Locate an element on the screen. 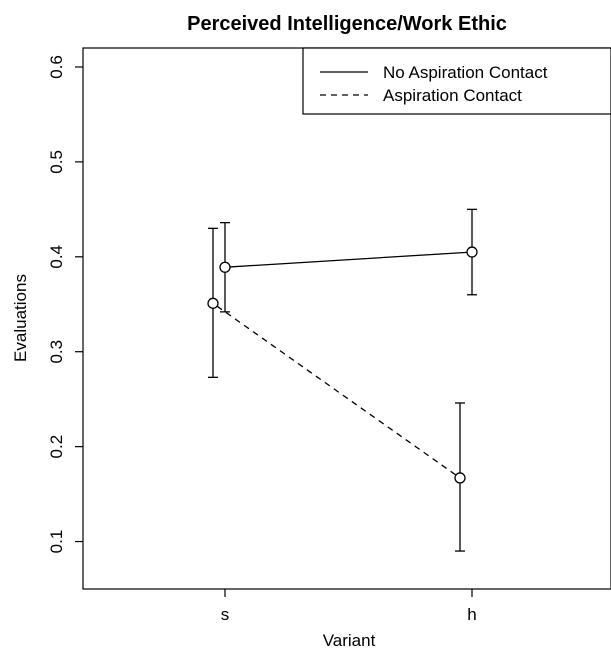 This screenshot has height=652, width=611. x-tick-label: h is located at coordinates (471, 614).